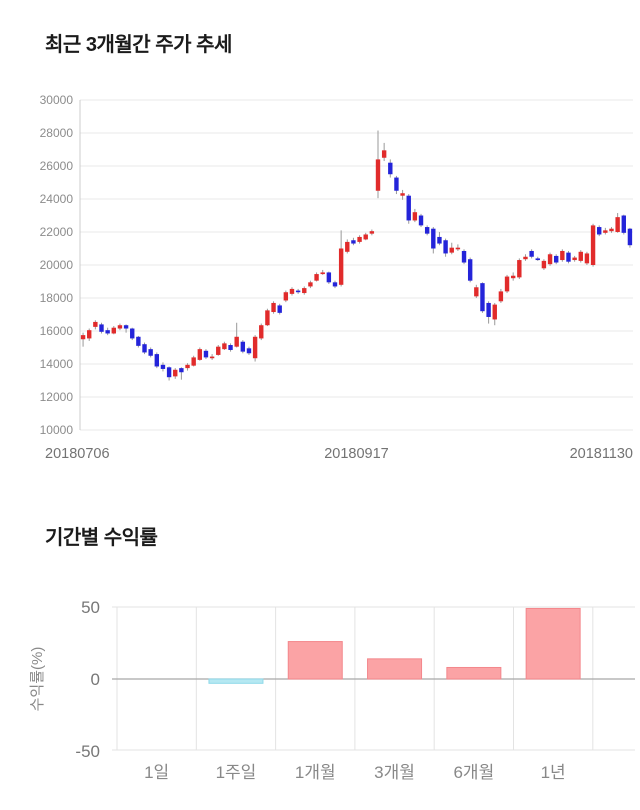  I want to click on svg-text: 10000, so click(57, 430).